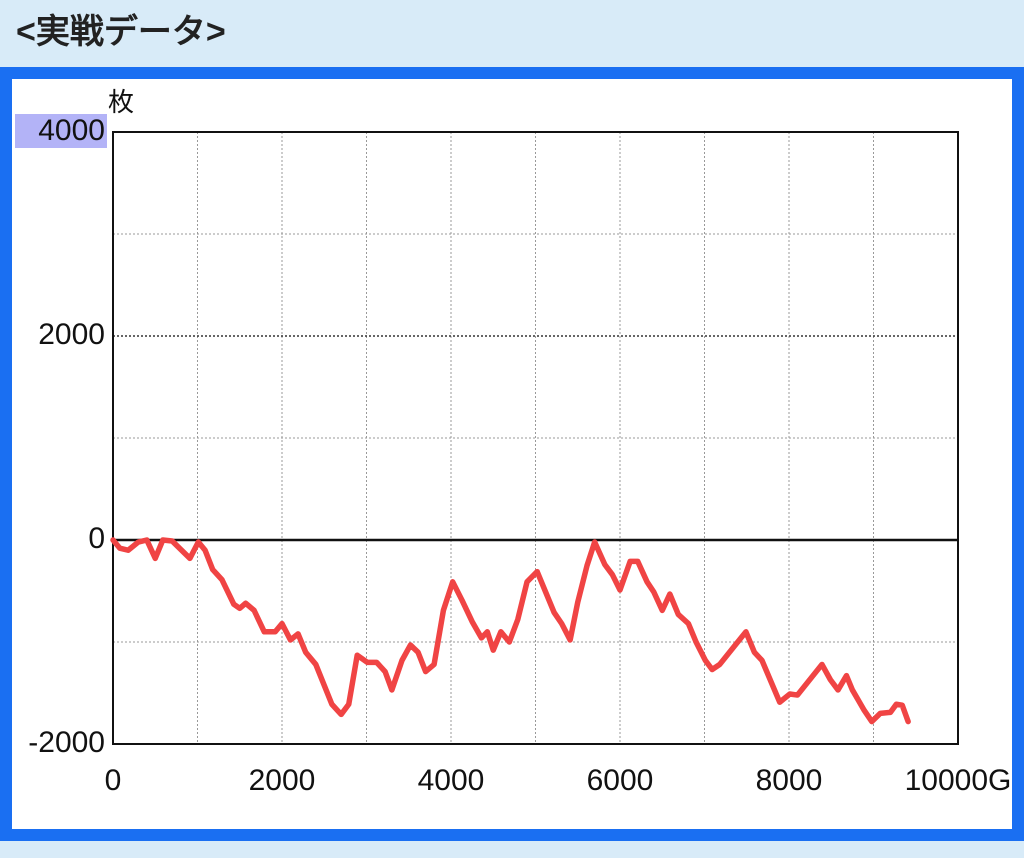  Describe the element at coordinates (789, 780) in the screenshot. I see `x-tick-label: 8000` at that location.